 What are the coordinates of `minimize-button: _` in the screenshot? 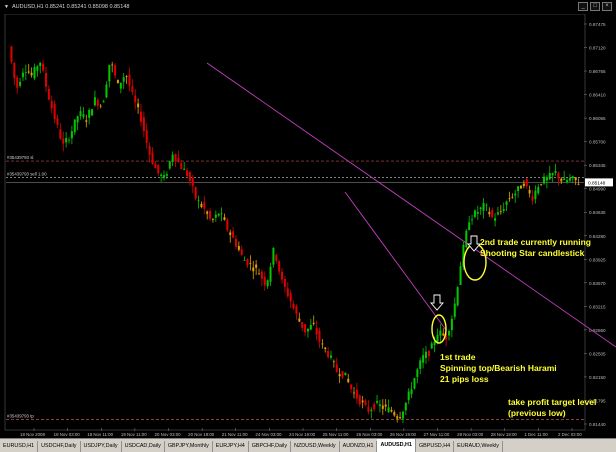 It's located at (583, 6).